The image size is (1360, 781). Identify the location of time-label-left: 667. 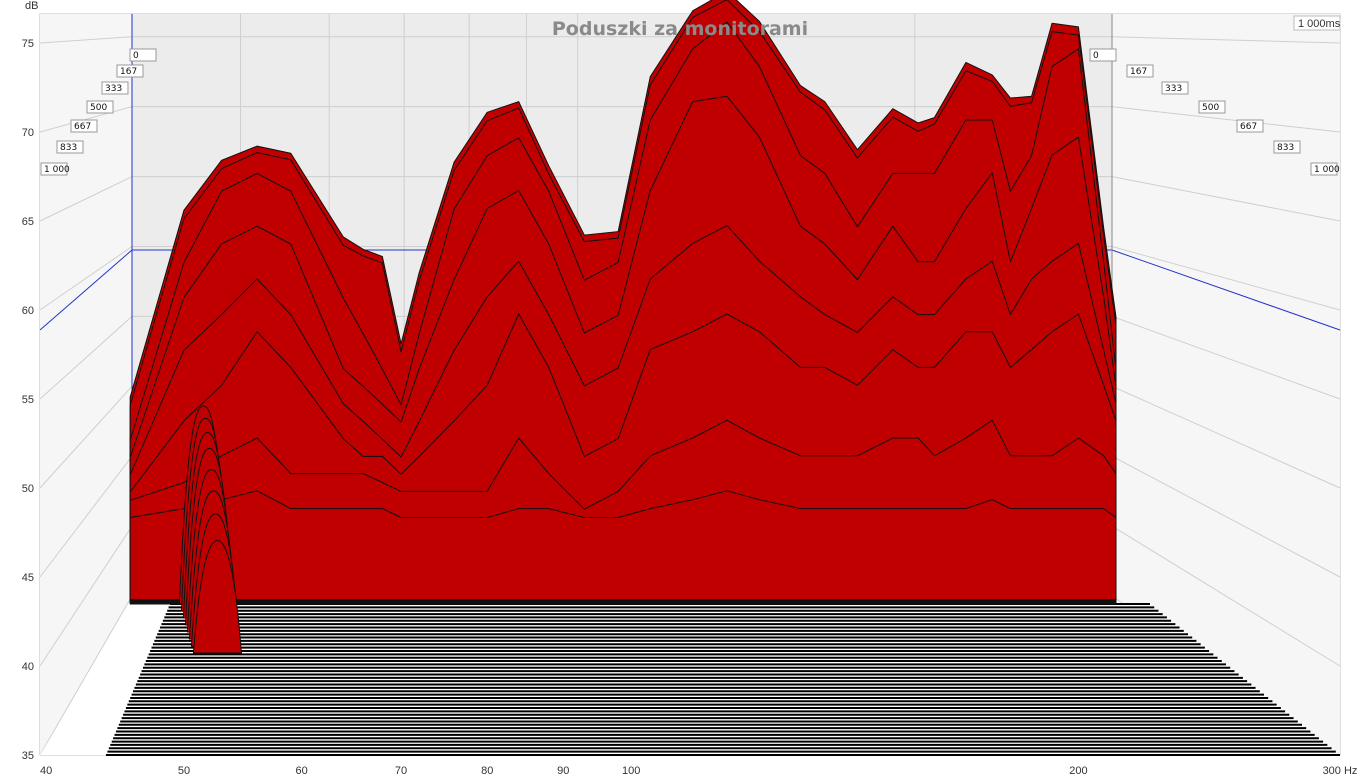
(84, 126).